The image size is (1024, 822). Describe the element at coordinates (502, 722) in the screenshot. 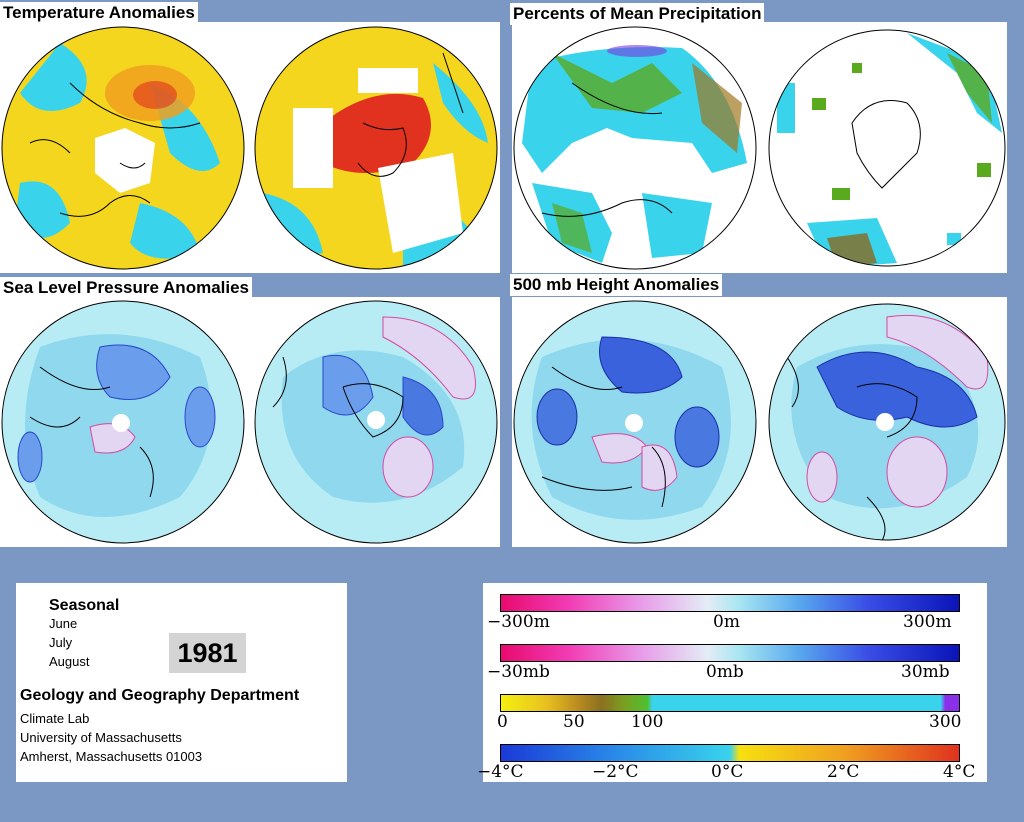

I see `precip-label-0: 0` at that location.